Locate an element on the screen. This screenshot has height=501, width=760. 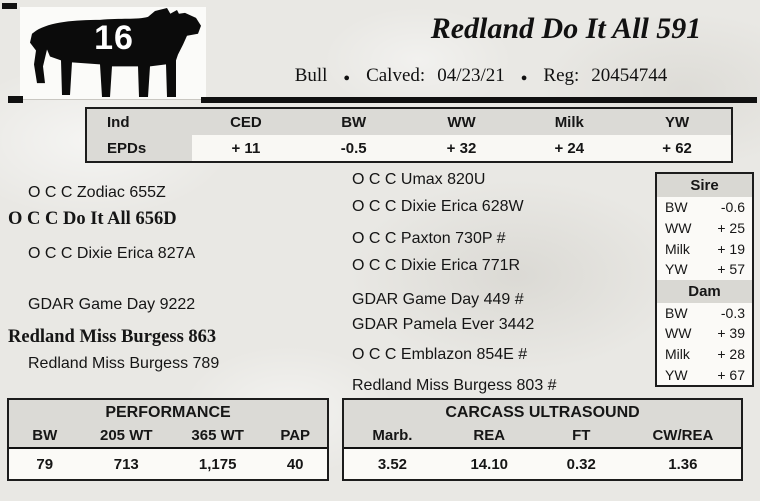
sire-epd-row: BW -0.6 is located at coordinates (704, 207).